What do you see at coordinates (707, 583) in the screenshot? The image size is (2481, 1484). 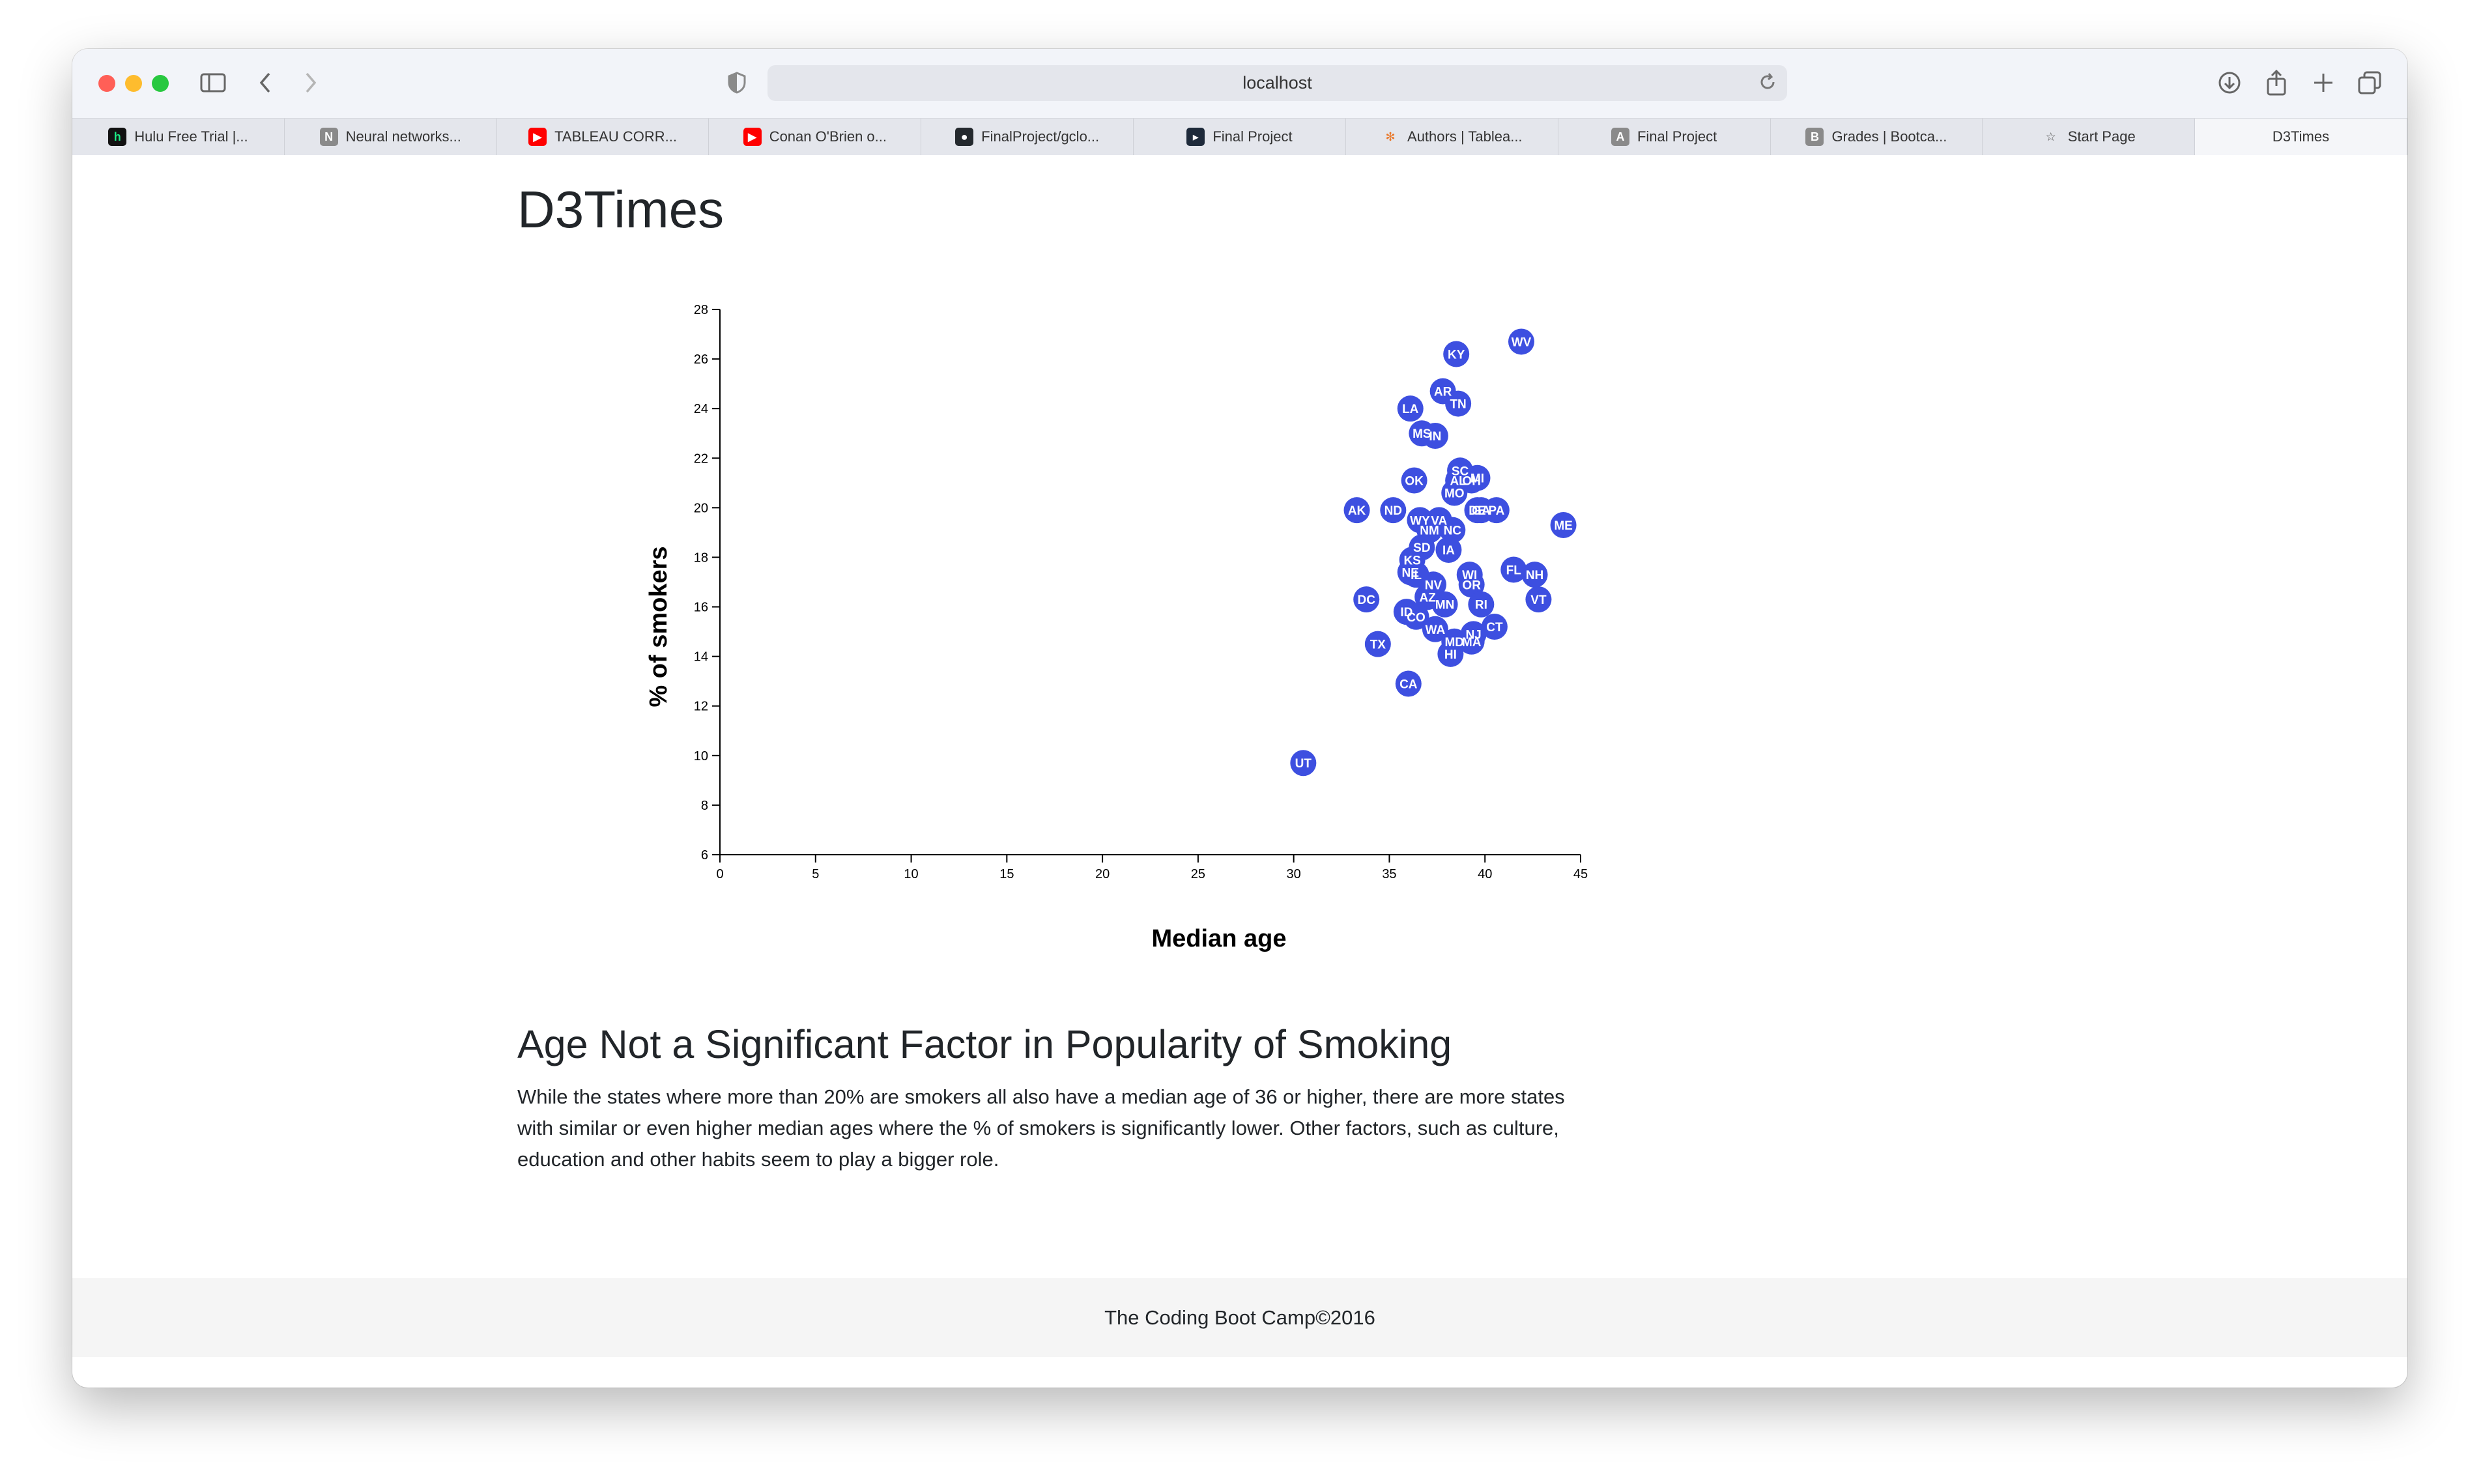 I see `y-axis: 6 8 10 12 14 16 18 20 22 24 26 28` at bounding box center [707, 583].